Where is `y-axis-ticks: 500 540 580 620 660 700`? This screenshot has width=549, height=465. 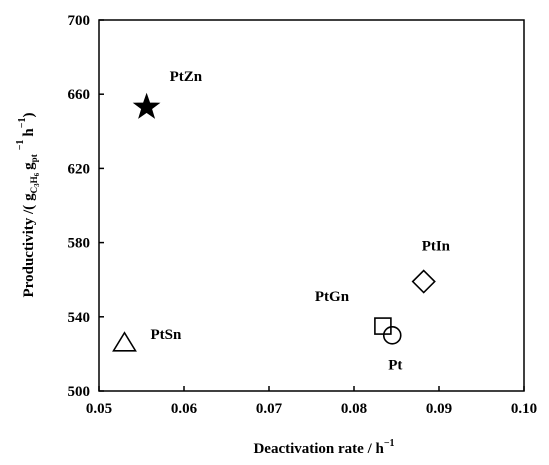
y-axis-ticks: 500 540 580 620 660 700 is located at coordinates (86, 206).